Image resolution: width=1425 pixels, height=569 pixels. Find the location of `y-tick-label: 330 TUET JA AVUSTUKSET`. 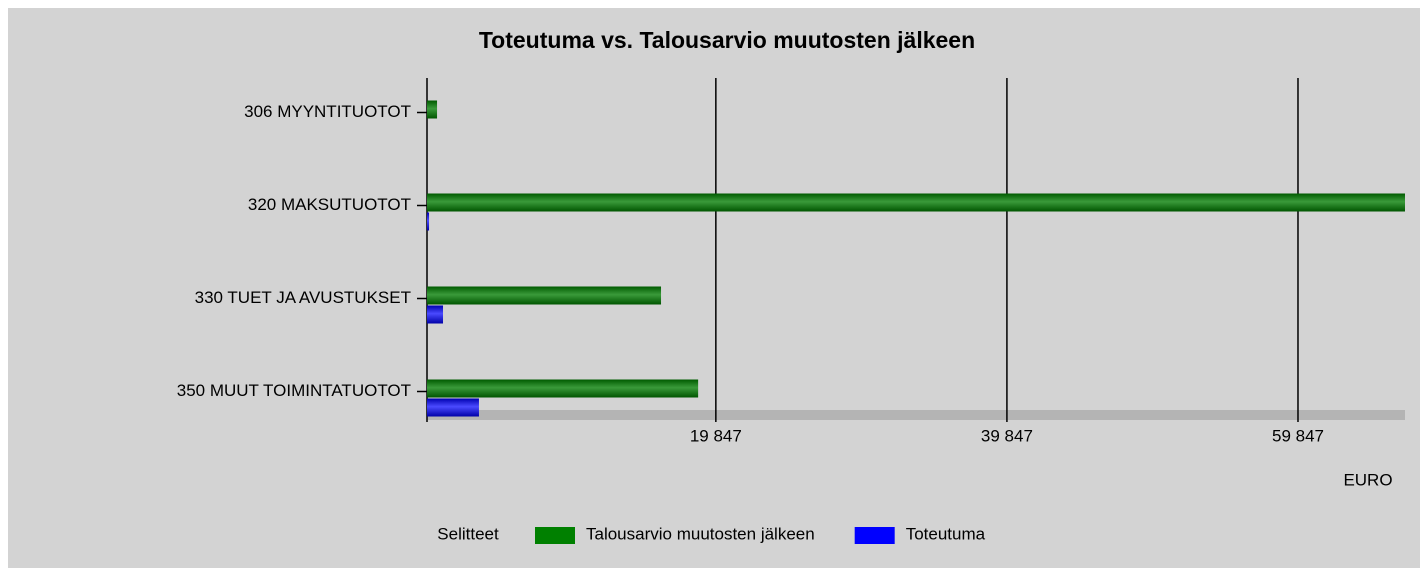

y-tick-label: 330 TUET JA AVUSTUKSET is located at coordinates (303, 297).